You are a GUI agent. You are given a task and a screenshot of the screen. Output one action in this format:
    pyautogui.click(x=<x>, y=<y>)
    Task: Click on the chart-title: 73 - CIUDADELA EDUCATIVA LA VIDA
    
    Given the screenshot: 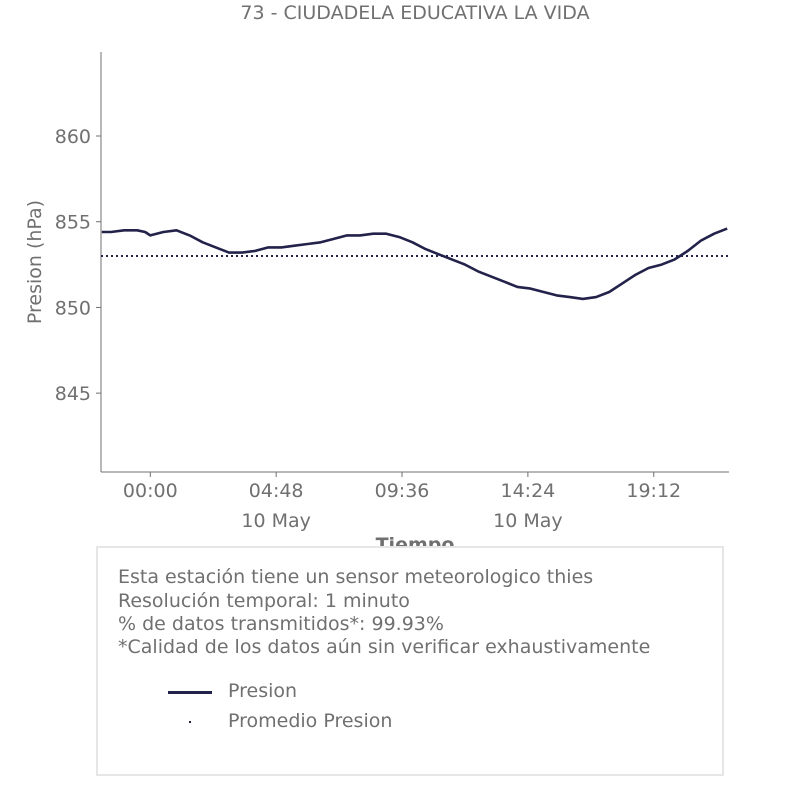 What is the action you would take?
    pyautogui.click(x=415, y=13)
    